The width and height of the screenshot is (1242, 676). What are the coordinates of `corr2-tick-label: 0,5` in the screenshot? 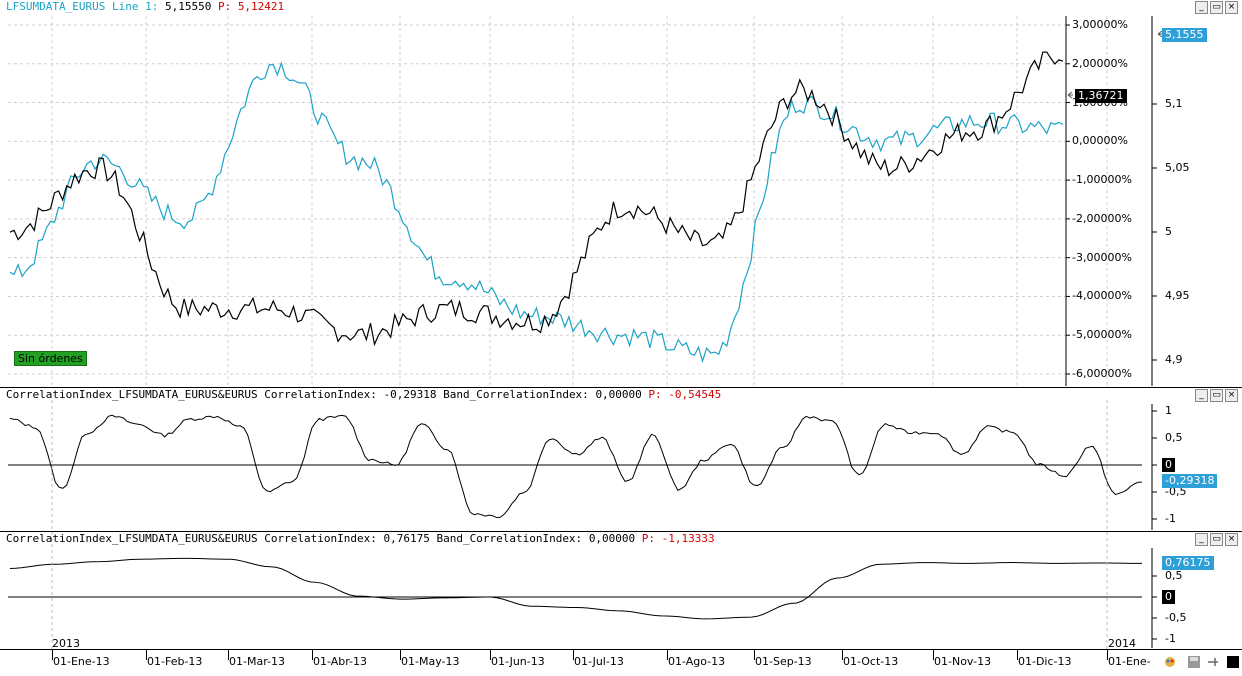 It's located at (1174, 575).